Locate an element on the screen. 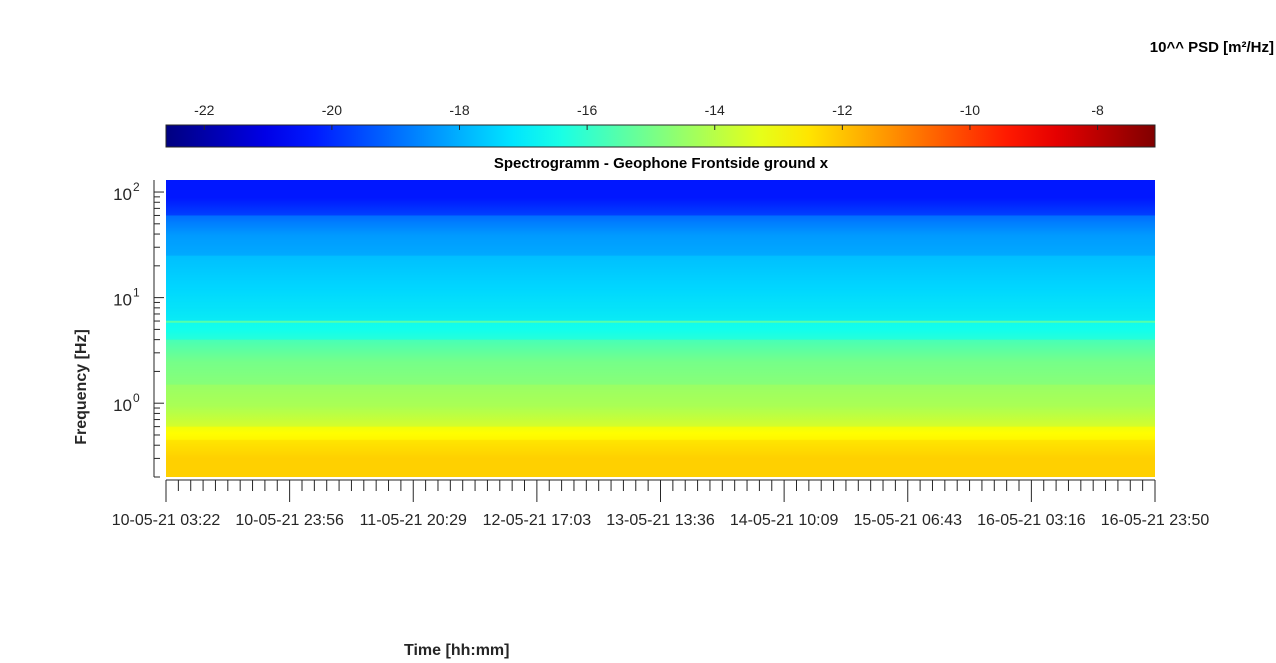 This screenshot has width=1276, height=663. colorbar: -22 -20 -18 -16 -14 -12 -10 -8 is located at coordinates (660, 125).